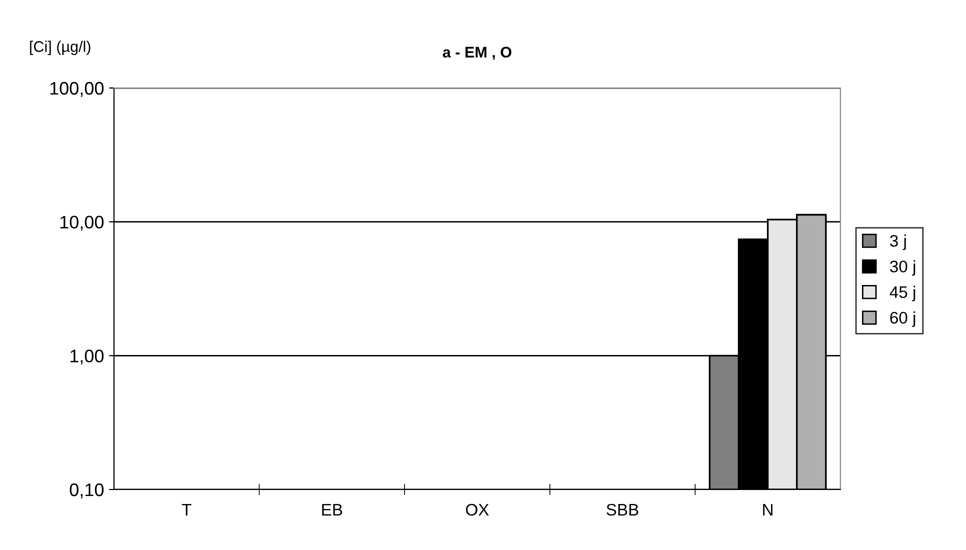 The image size is (966, 550). What do you see at coordinates (477, 53) in the screenshot?
I see `chart-title: a - EM , O` at bounding box center [477, 53].